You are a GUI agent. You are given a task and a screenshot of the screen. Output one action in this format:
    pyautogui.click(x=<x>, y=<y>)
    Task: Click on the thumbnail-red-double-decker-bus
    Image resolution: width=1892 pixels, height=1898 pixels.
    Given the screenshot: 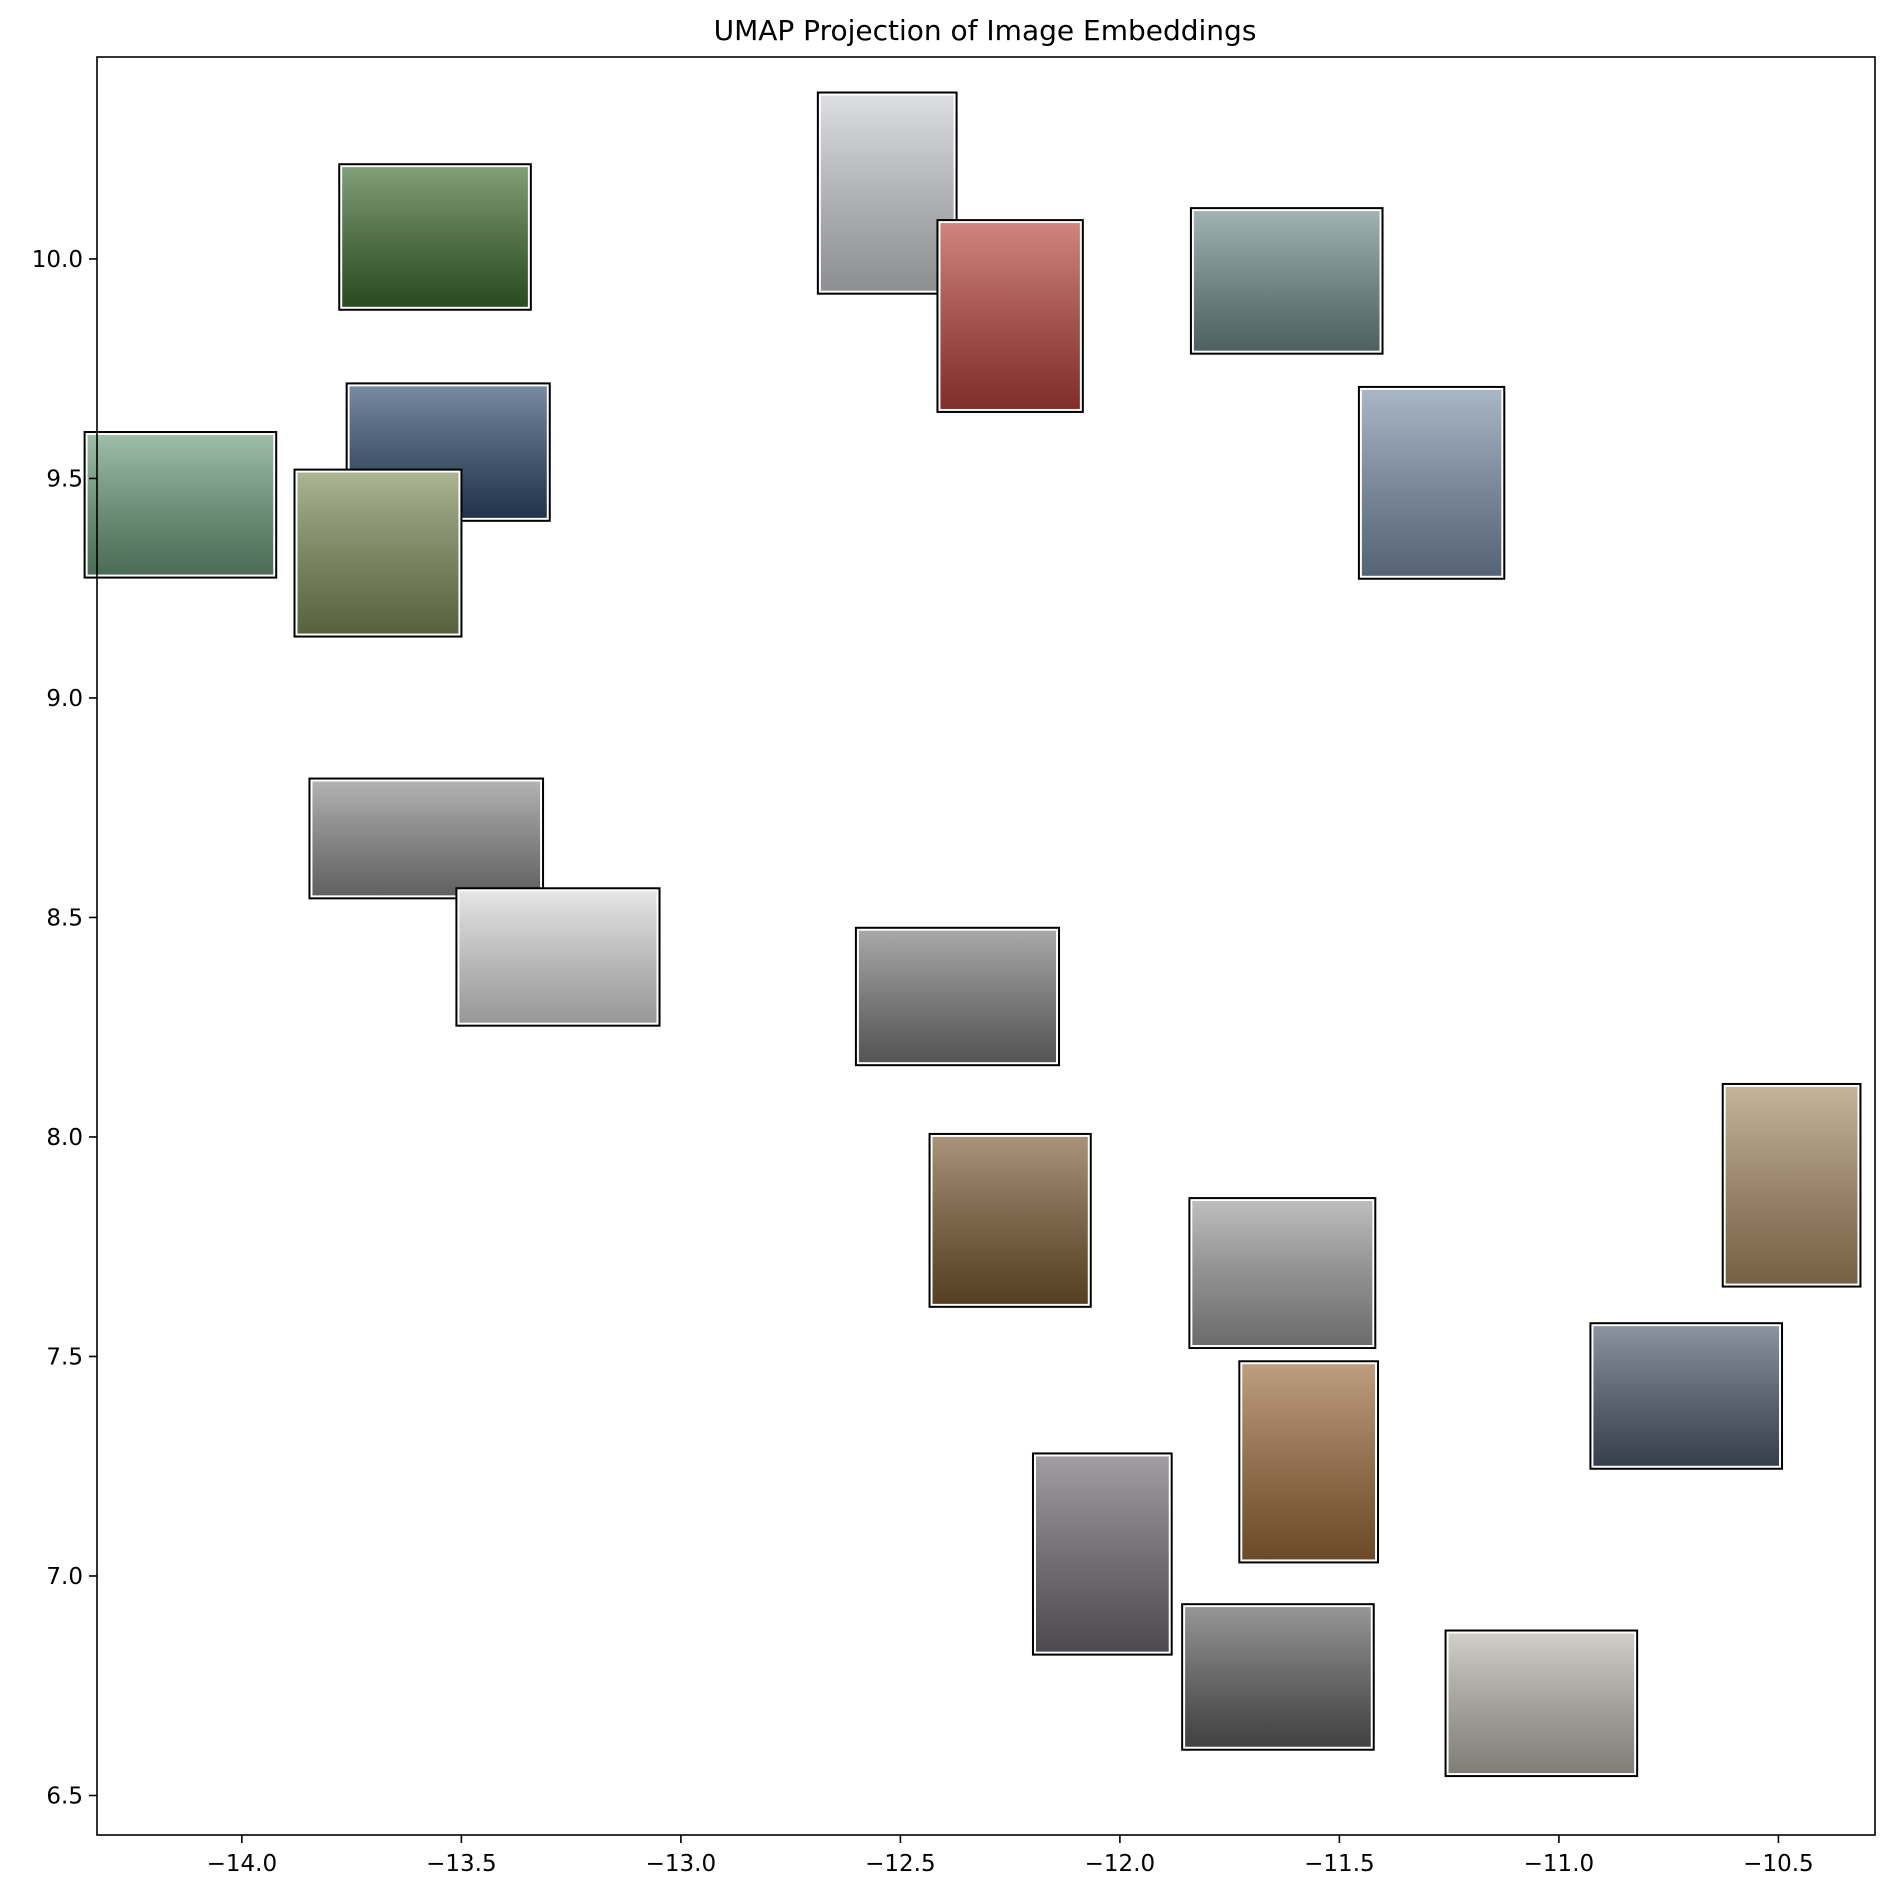 What is the action you would take?
    pyautogui.click(x=1010, y=316)
    